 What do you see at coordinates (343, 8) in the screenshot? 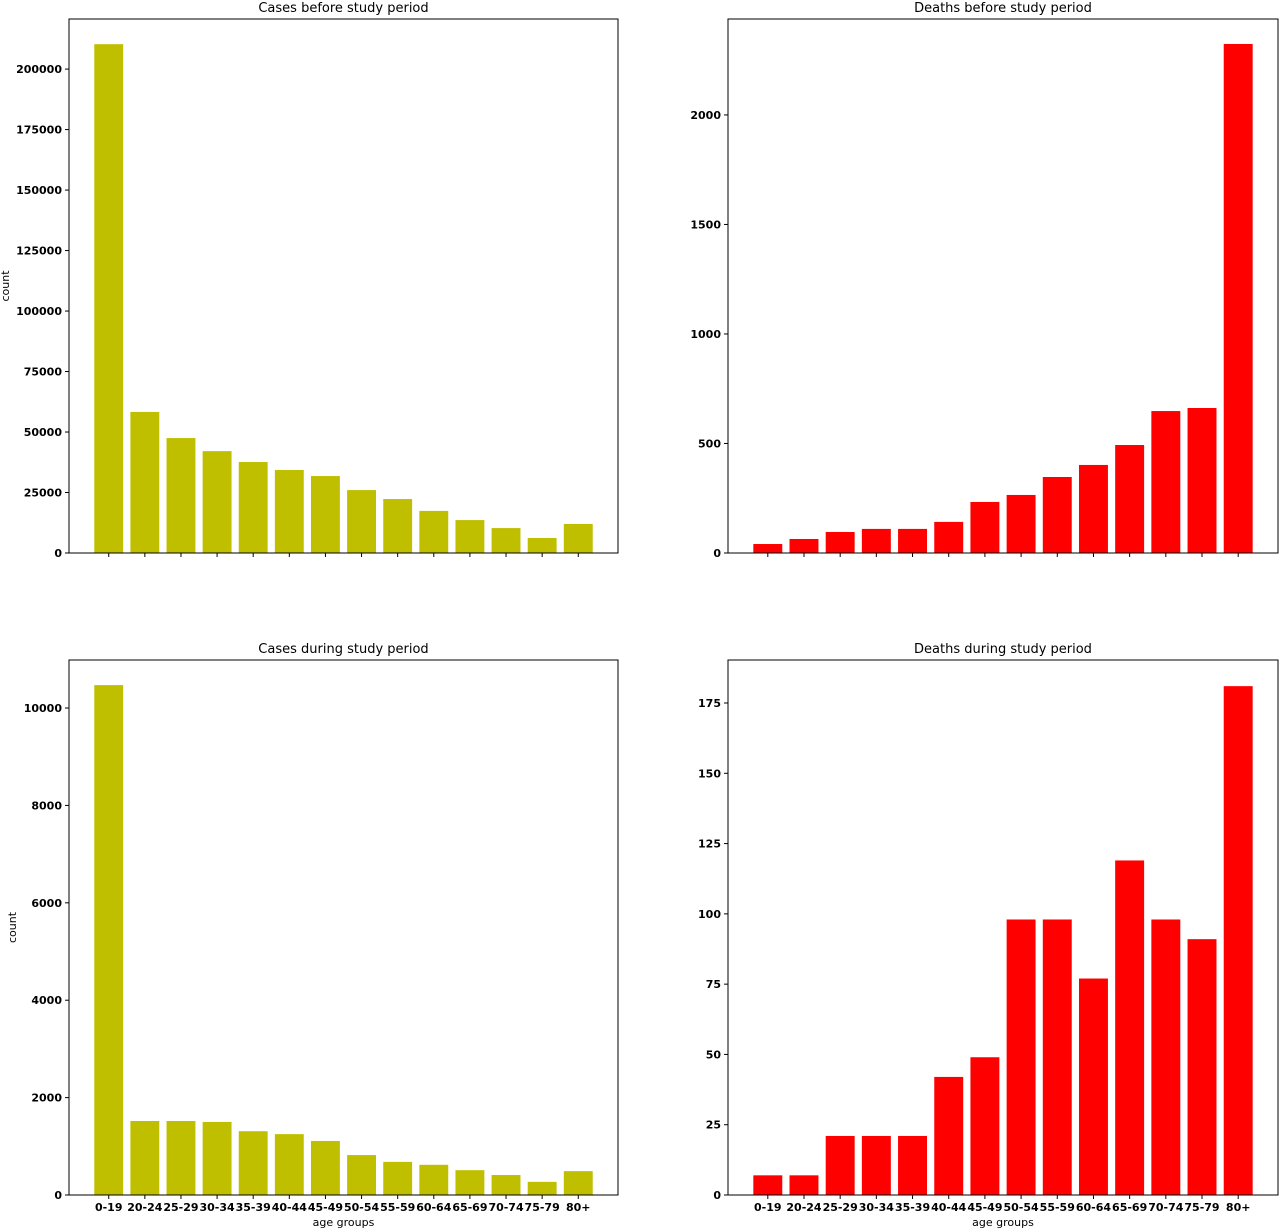
I see `chart-title: Cases before study period` at bounding box center [343, 8].